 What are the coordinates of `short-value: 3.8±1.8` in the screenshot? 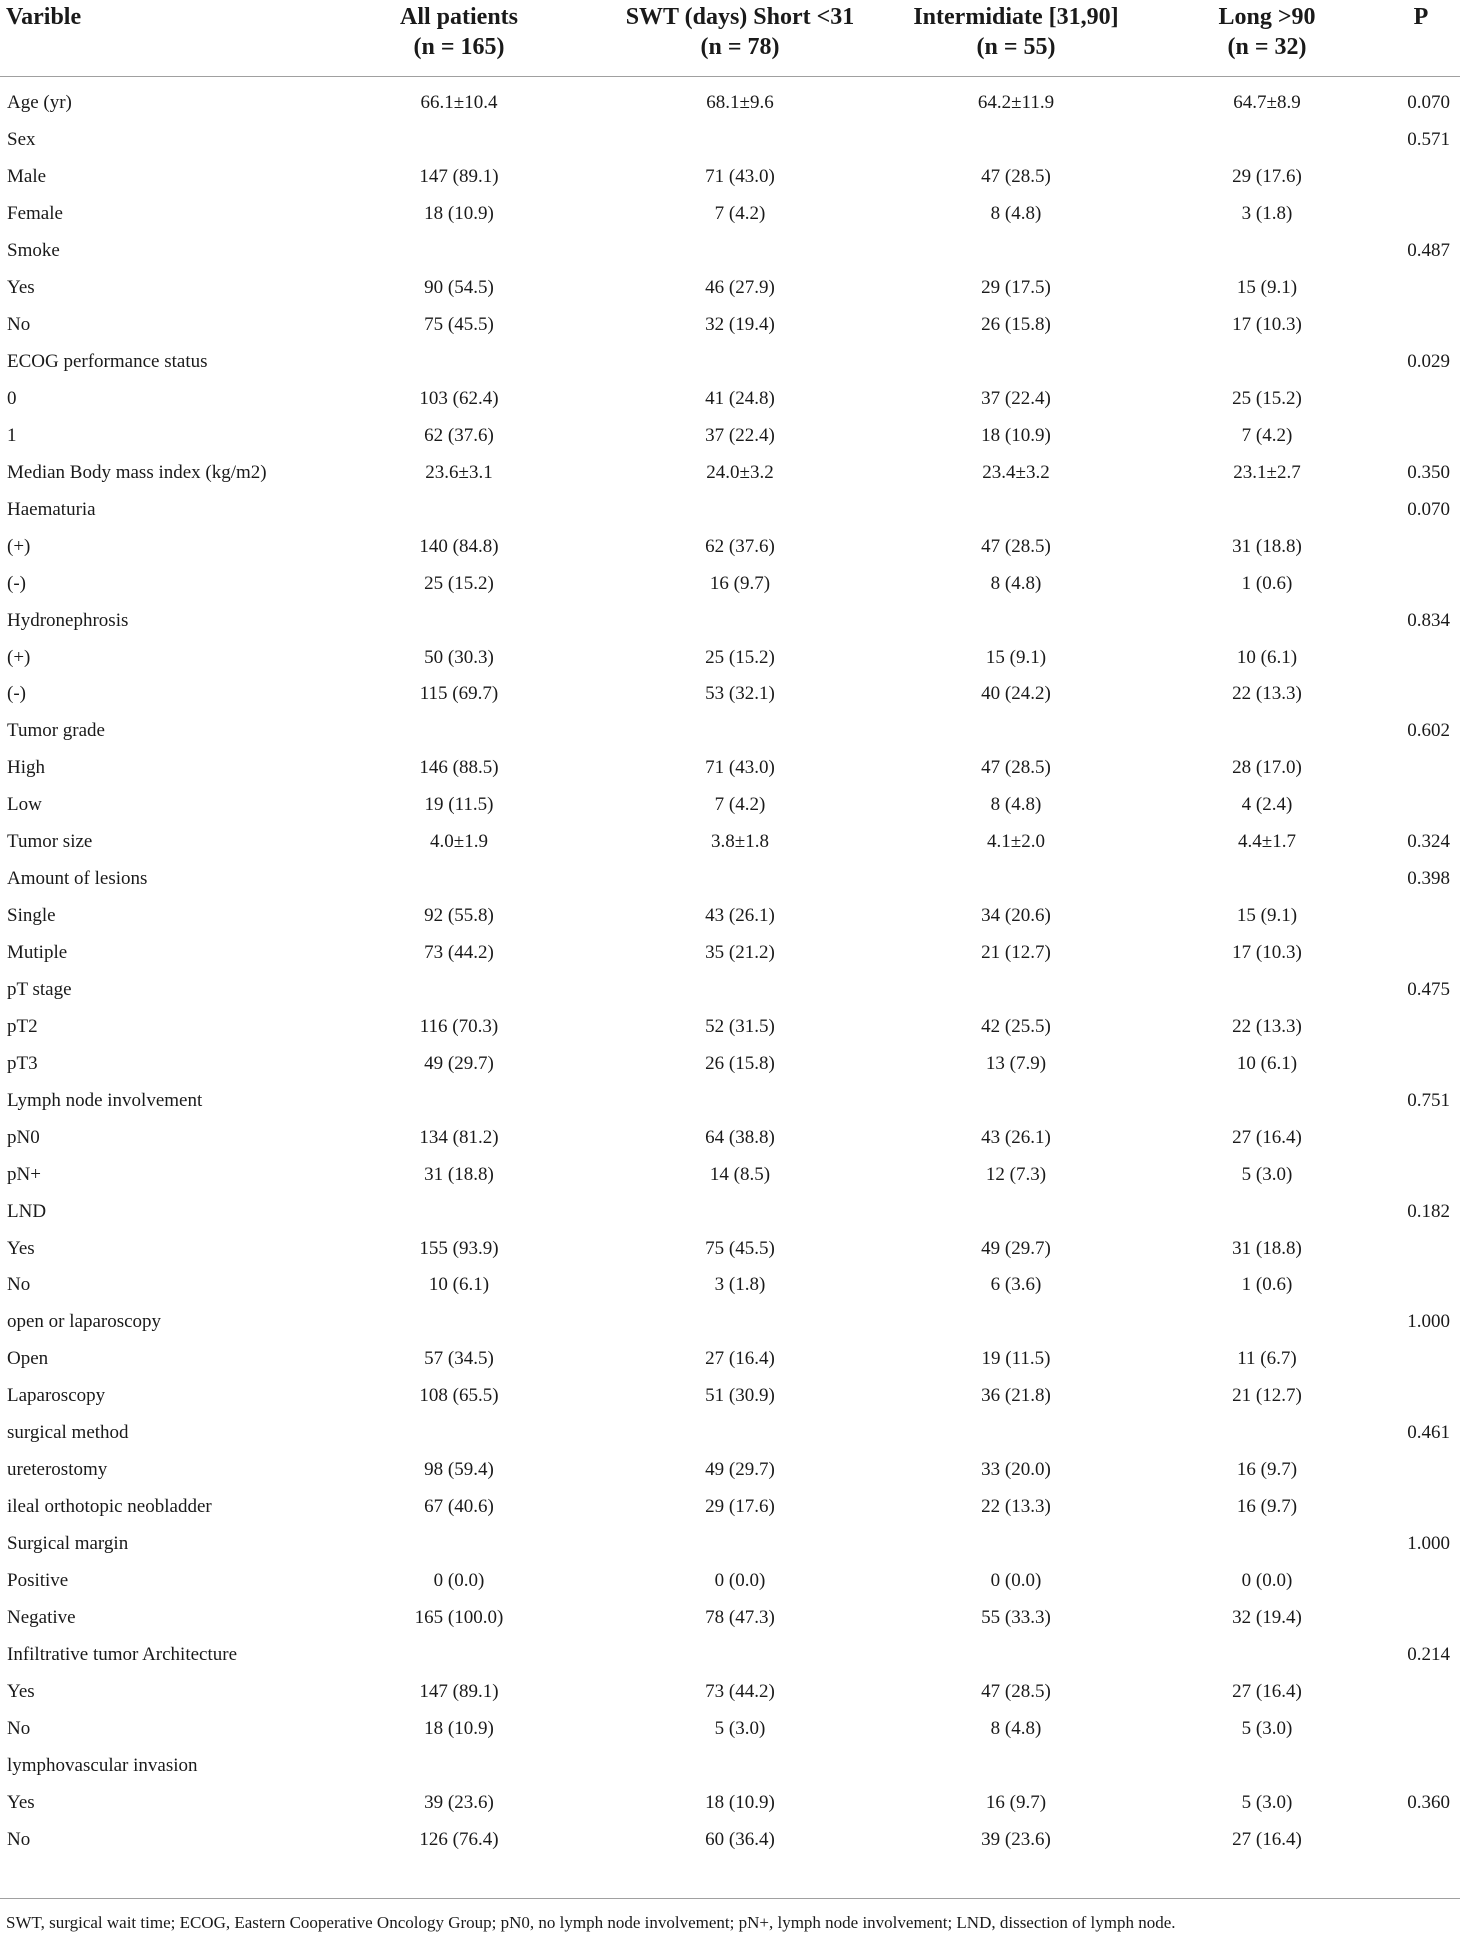 It's located at (740, 842).